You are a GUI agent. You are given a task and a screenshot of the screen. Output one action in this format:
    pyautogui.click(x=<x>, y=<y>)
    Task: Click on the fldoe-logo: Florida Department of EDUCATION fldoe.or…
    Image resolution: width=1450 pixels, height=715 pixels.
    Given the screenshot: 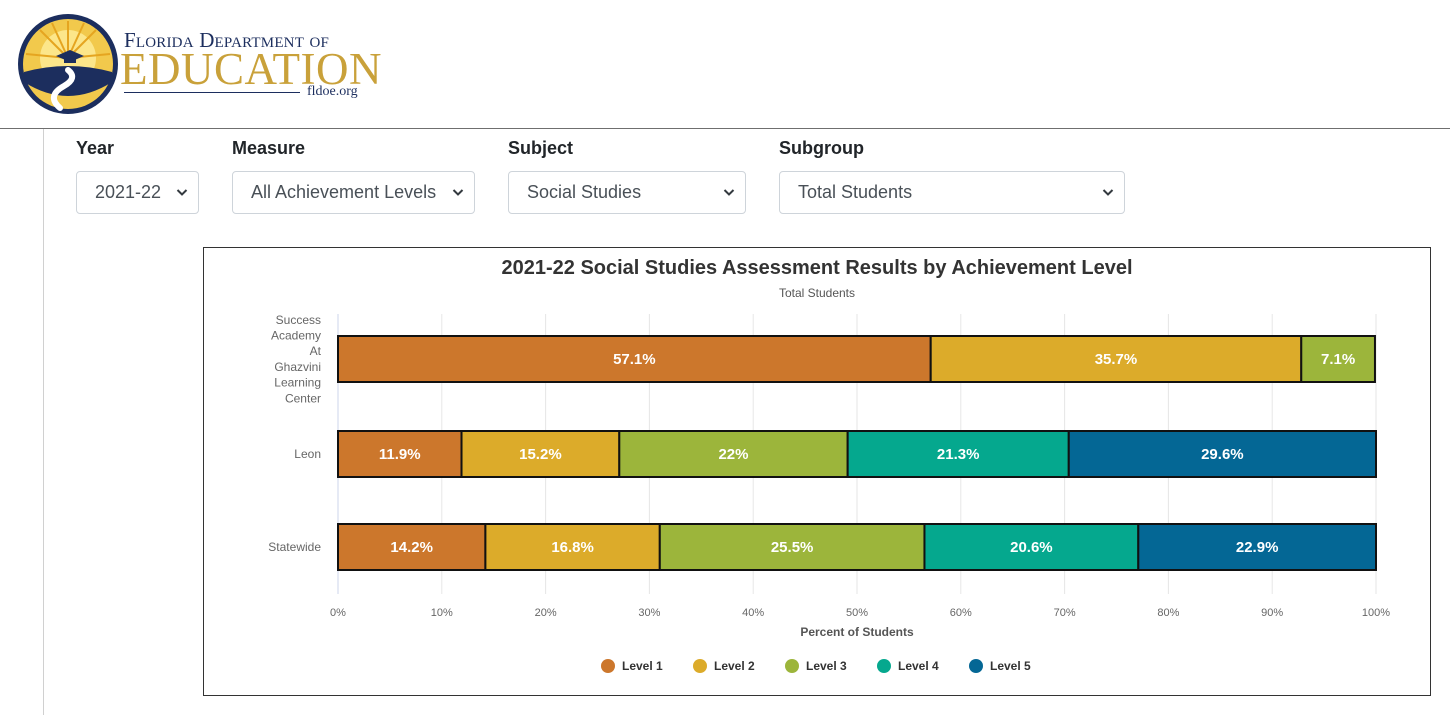 What is the action you would take?
    pyautogui.click(x=198, y=64)
    